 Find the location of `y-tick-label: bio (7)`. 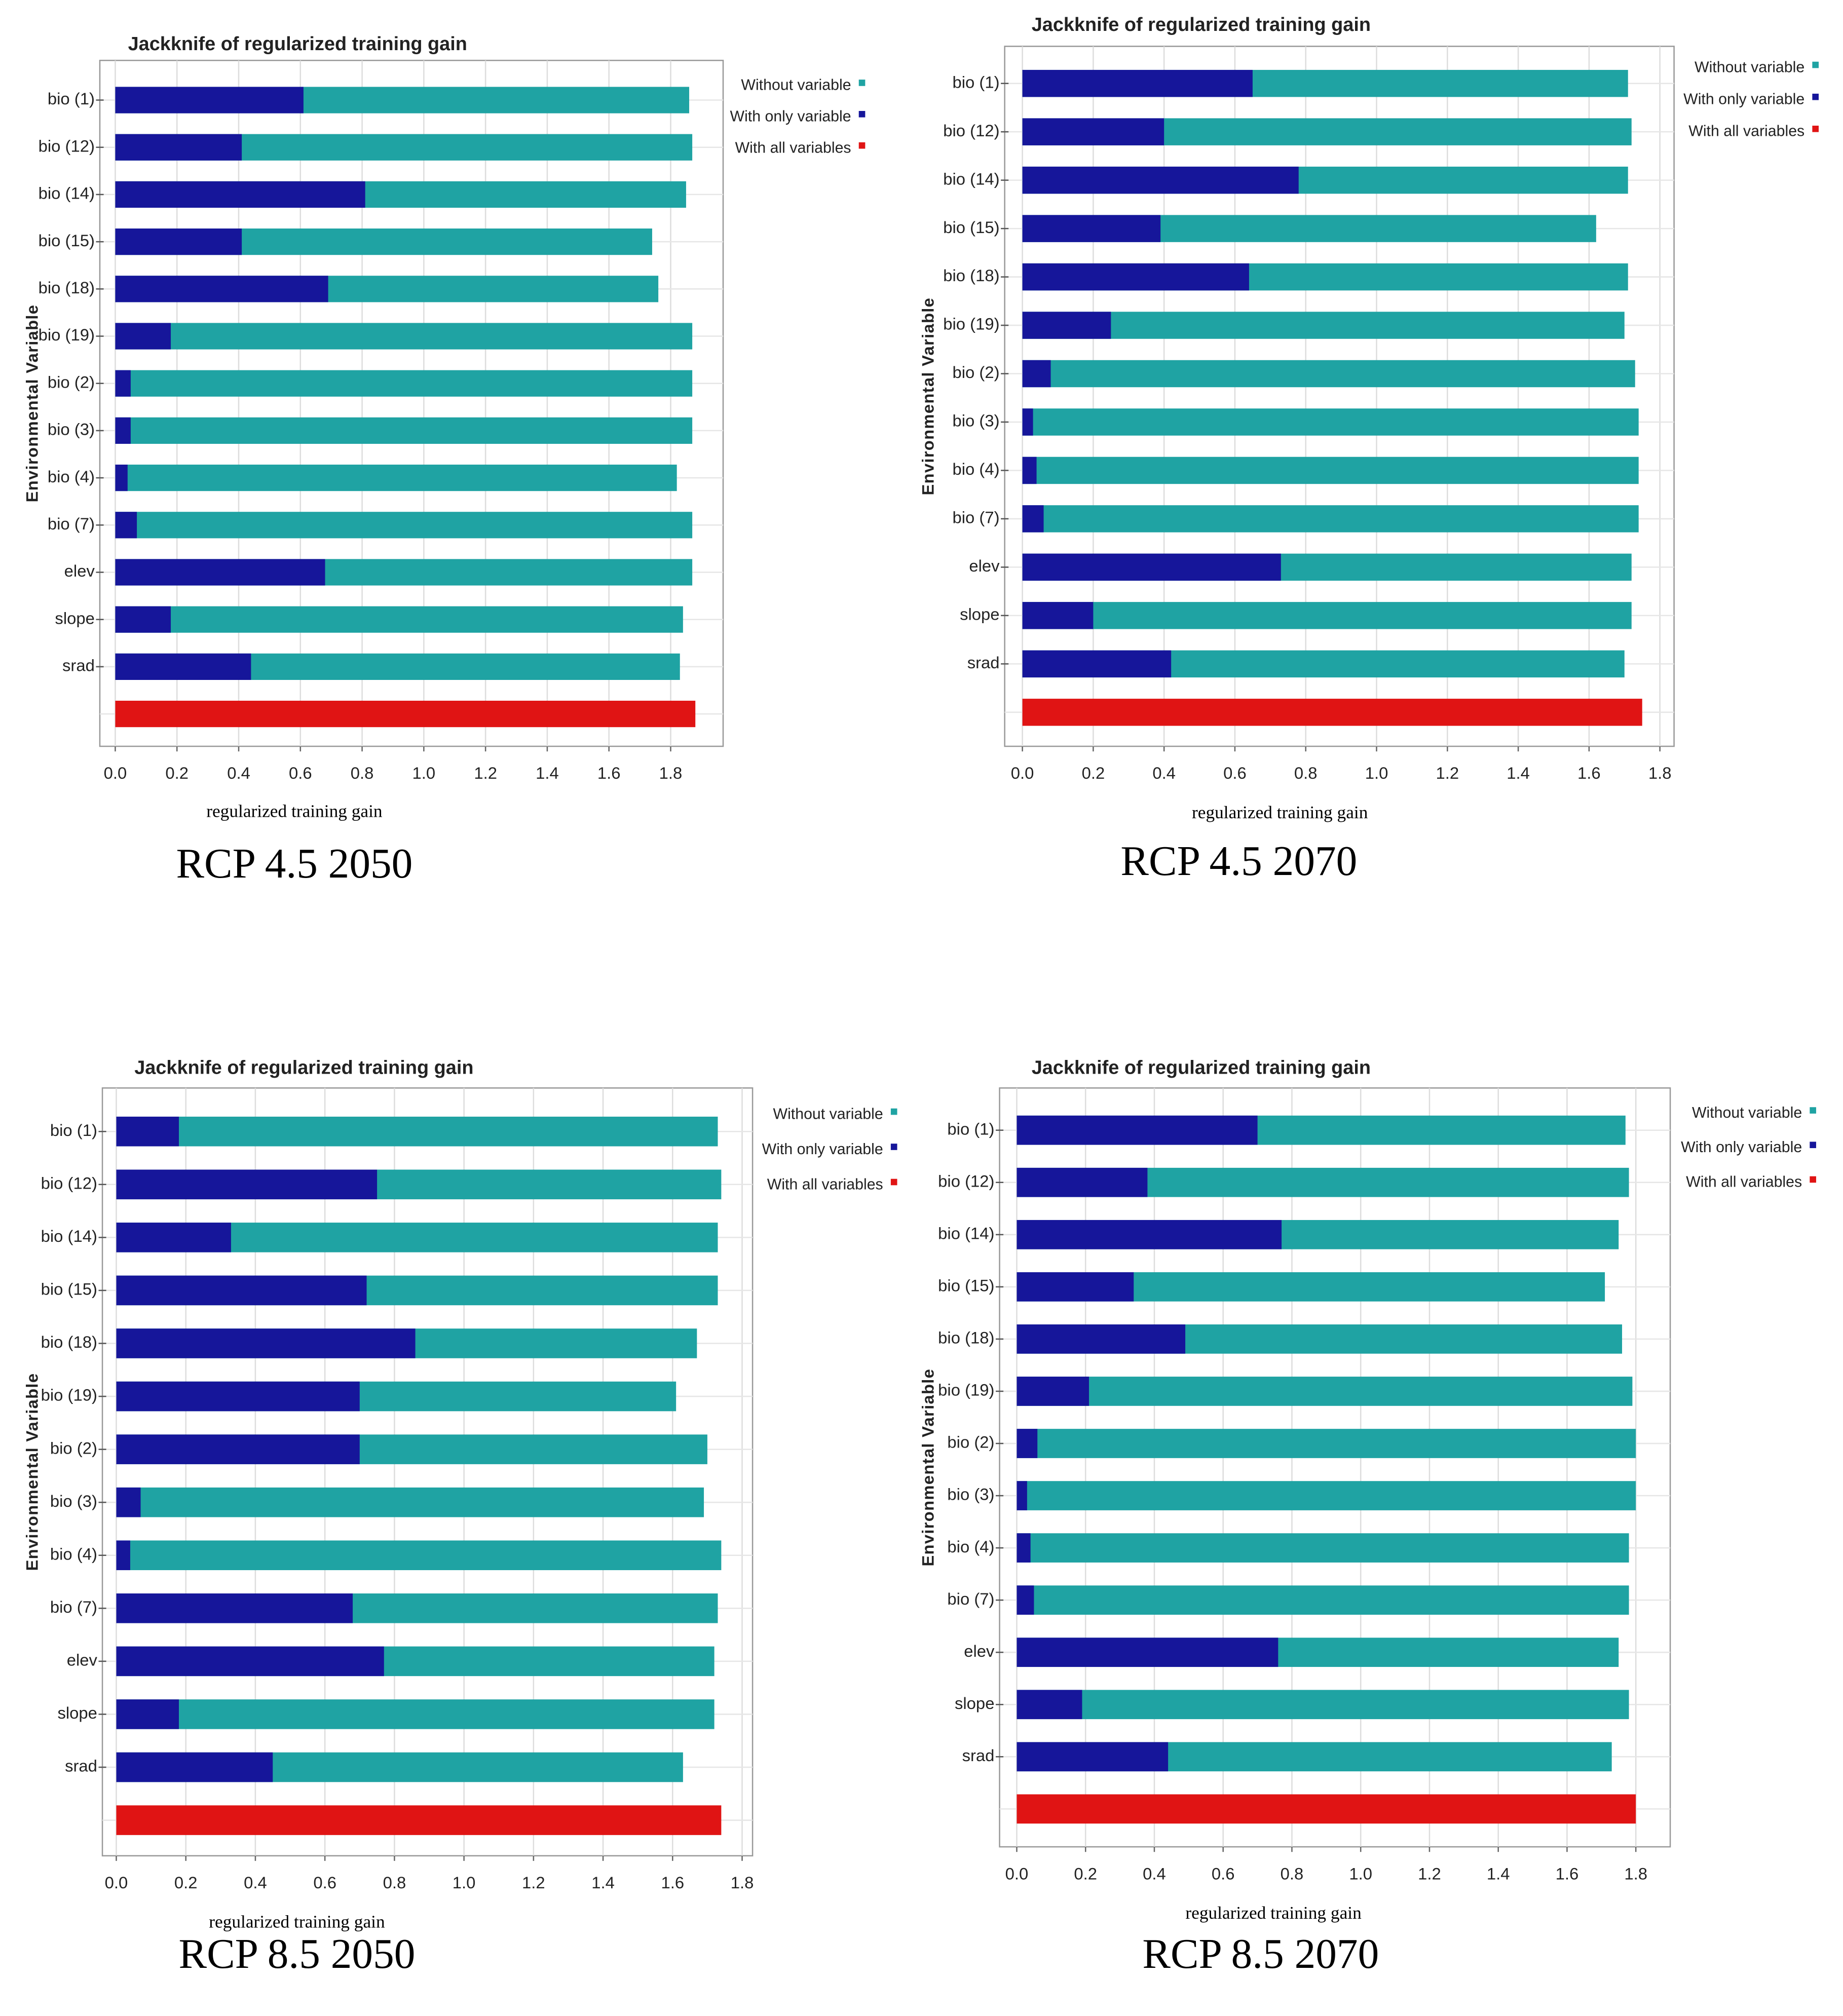

y-tick-label: bio (7) is located at coordinates (970, 1598).